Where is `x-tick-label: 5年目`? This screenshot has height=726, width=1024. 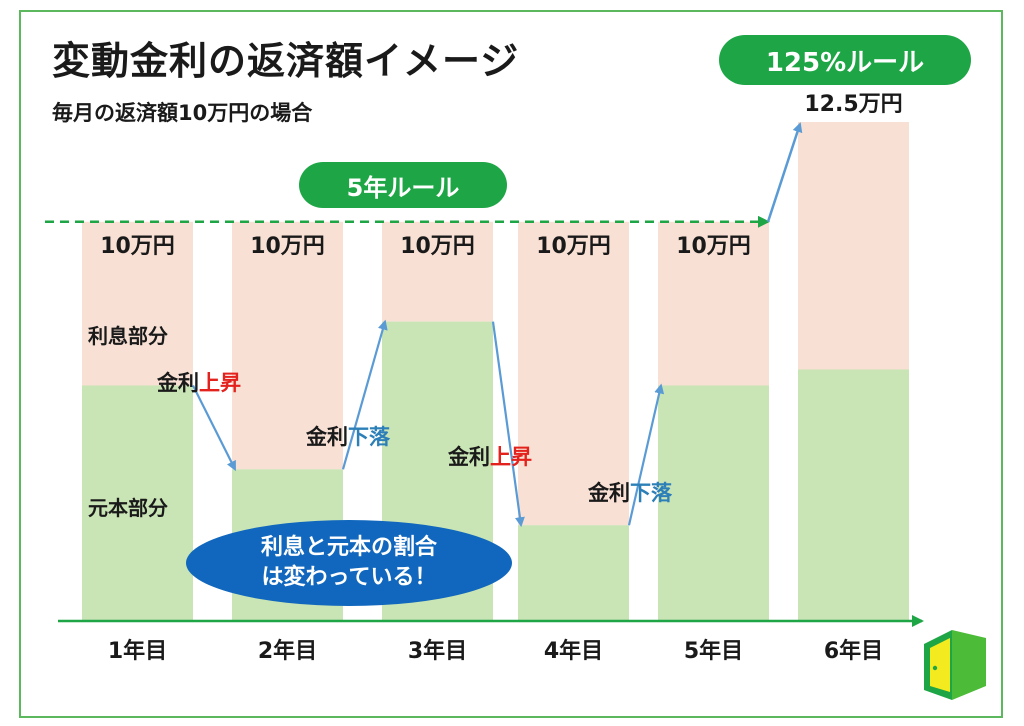 x-tick-label: 5年目 is located at coordinates (713, 651).